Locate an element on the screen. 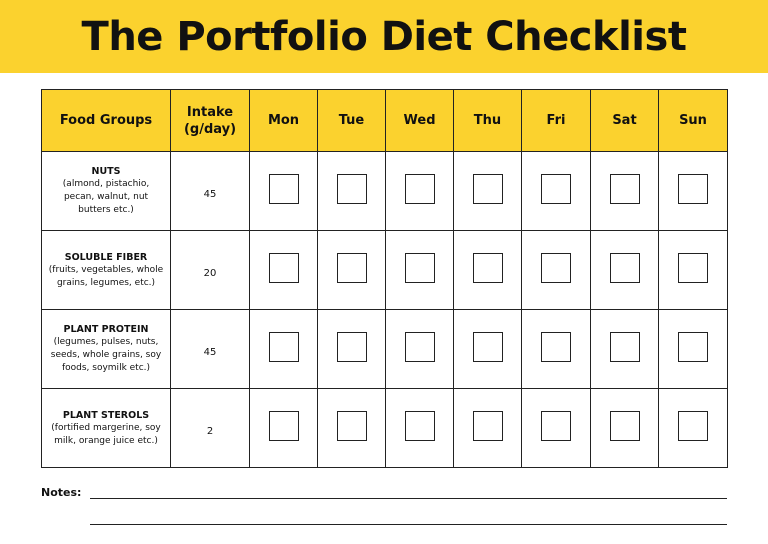  checkbox-fiber-sat is located at coordinates (624, 268).